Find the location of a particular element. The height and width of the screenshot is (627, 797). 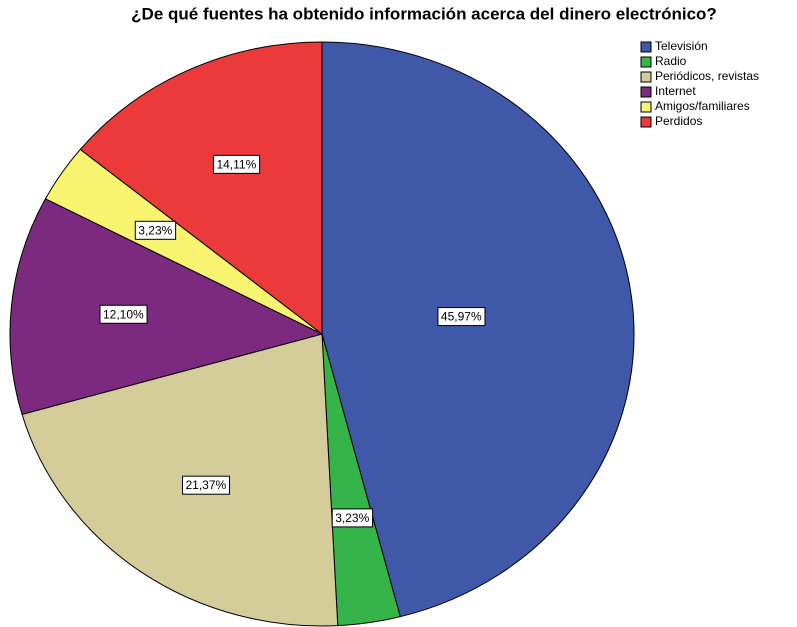

data-label: 45,97% is located at coordinates (461, 317).